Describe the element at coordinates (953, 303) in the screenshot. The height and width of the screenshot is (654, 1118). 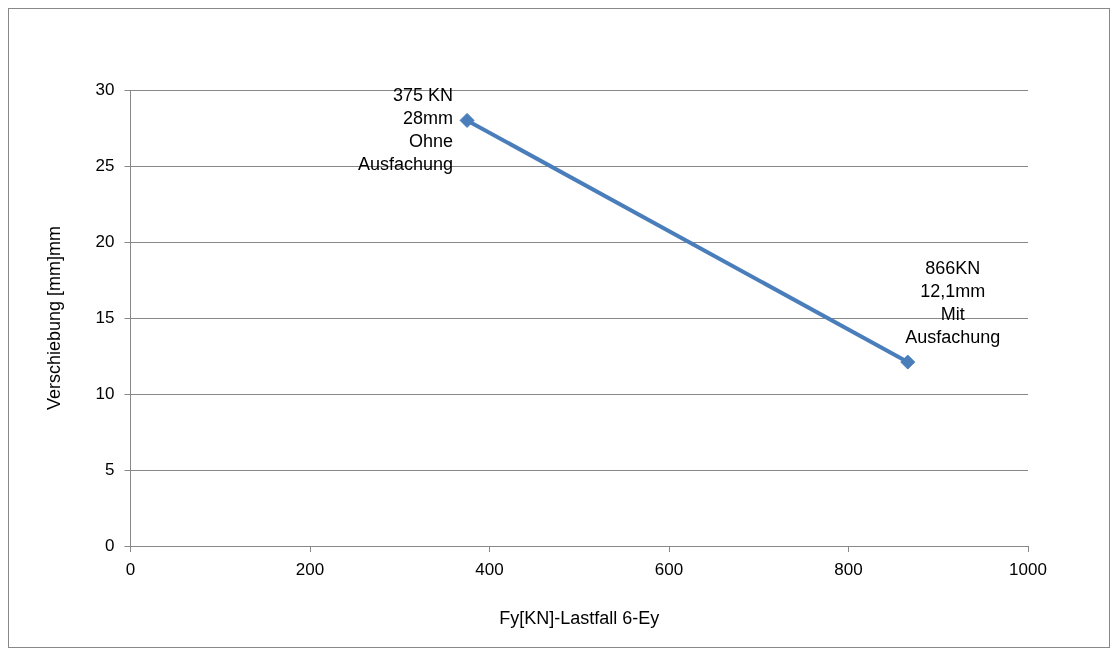
I see `annotation: 866KN 12,1mm Mit Ausfachung` at that location.